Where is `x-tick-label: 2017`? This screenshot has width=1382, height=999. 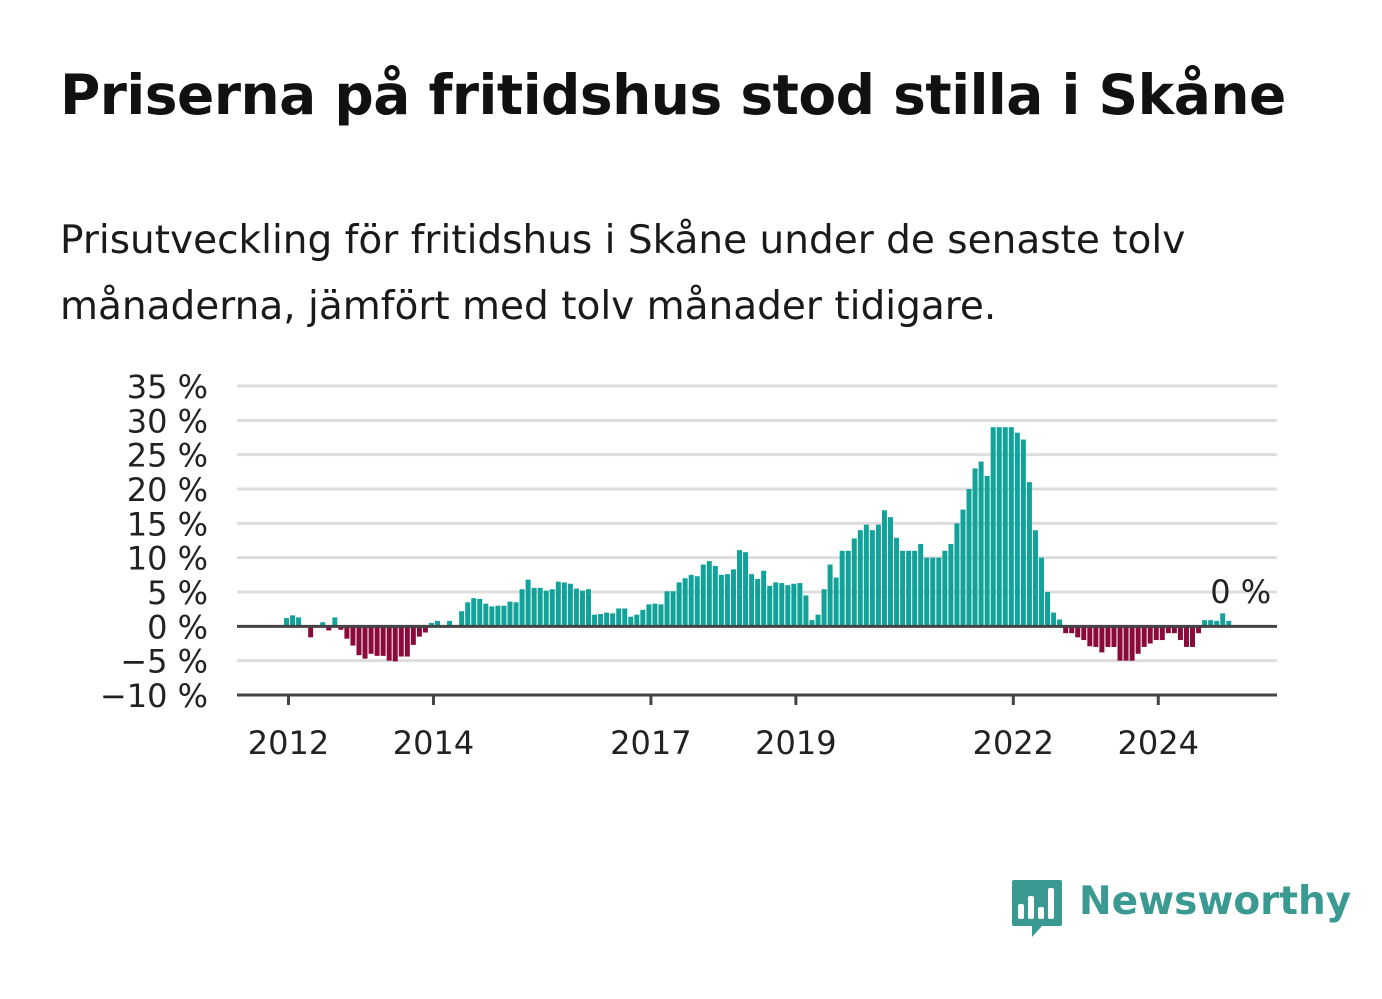
x-tick-label: 2017 is located at coordinates (650, 743).